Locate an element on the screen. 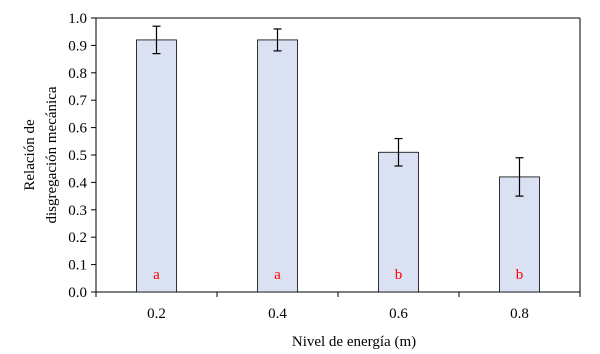  y-axis-title-line-2: disgregación mecánica is located at coordinates (52, 154).